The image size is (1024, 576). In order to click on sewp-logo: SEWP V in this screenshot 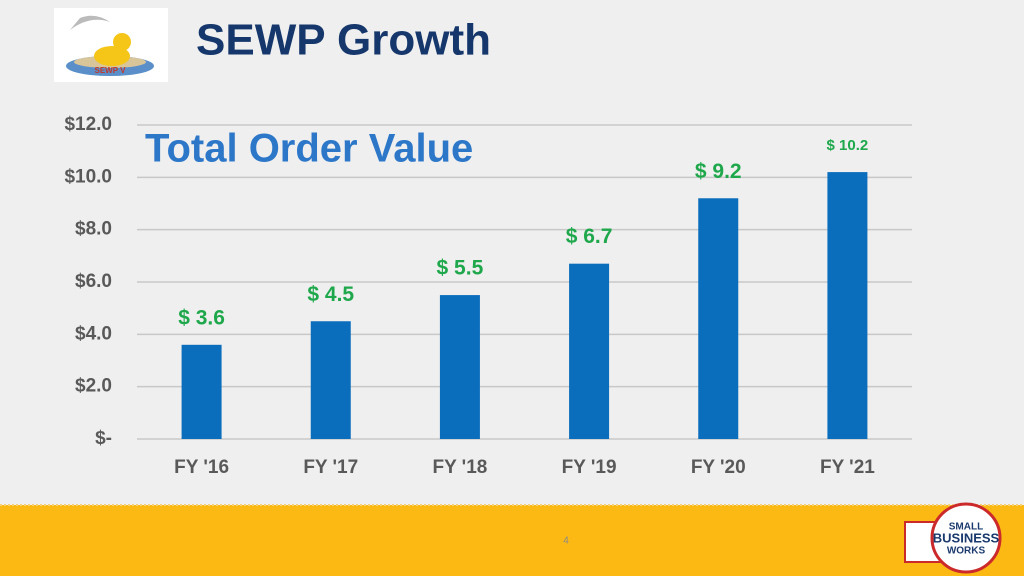, I will do `click(111, 45)`.